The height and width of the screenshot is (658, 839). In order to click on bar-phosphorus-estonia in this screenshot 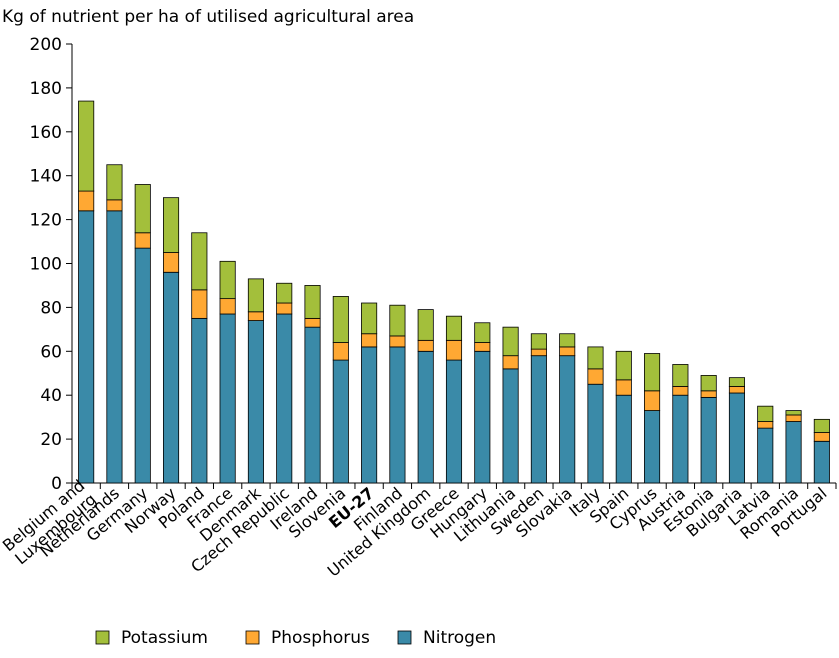, I will do `click(708, 394)`.